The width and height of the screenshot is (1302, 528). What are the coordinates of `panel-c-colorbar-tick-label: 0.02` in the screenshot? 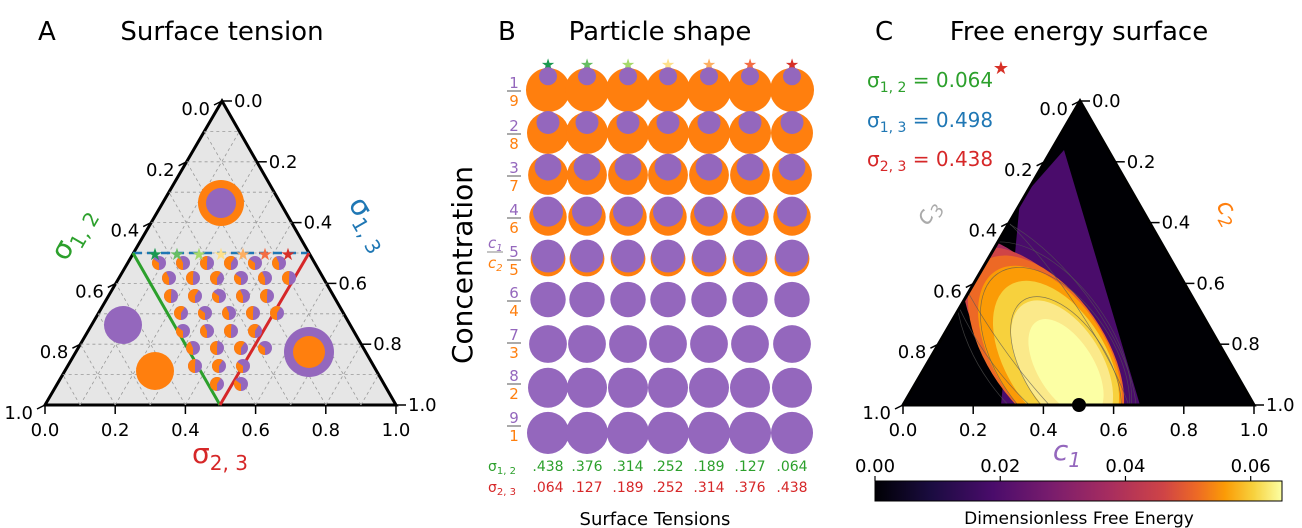 It's located at (1000, 466).